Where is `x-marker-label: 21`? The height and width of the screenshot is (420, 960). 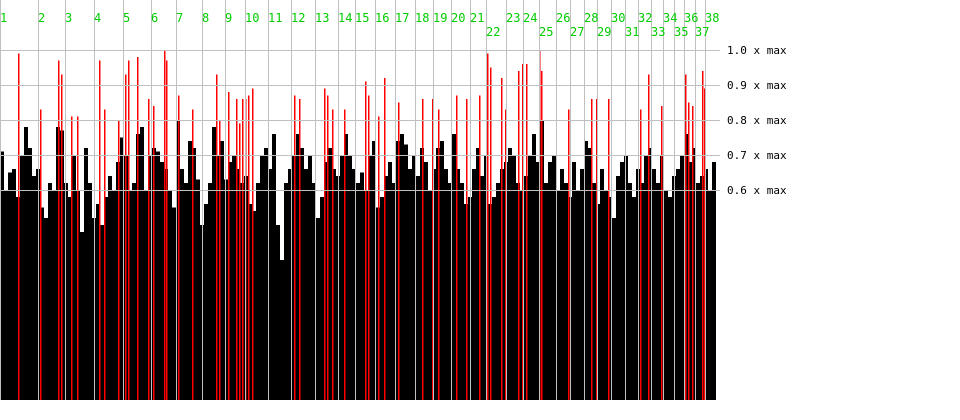
x-marker-label: 21 is located at coordinates (477, 18).